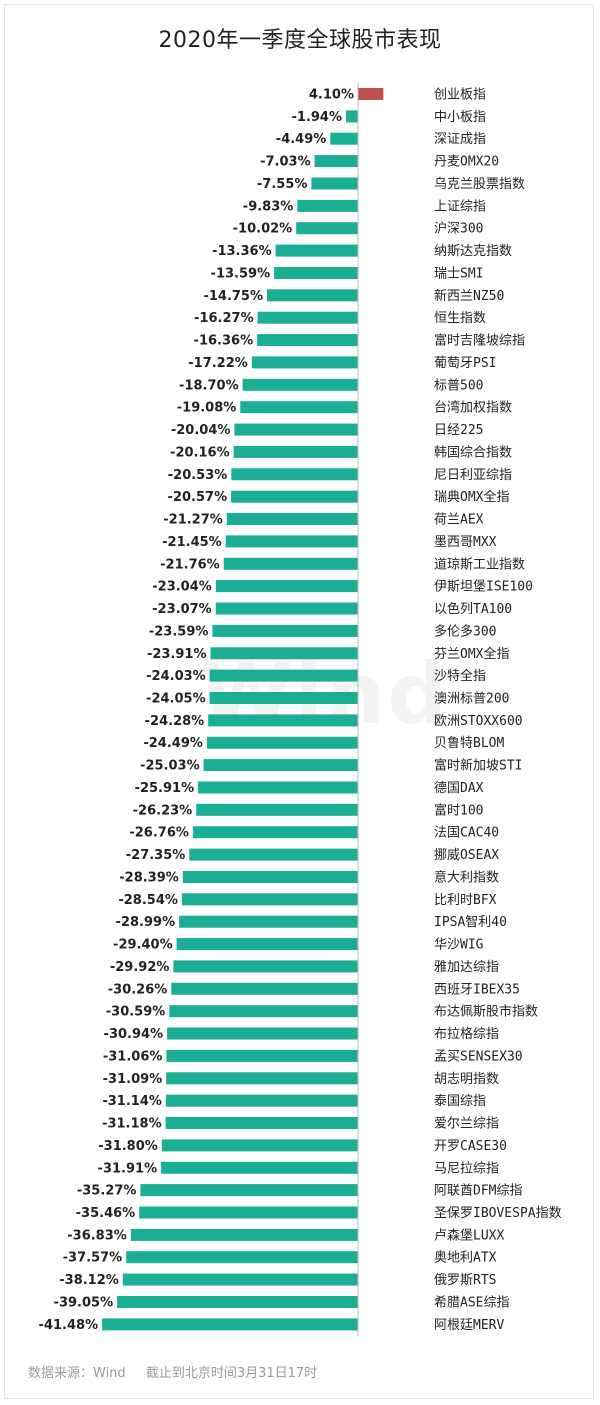  I want to click on value-label-42: -30.94%, so click(134, 1034).